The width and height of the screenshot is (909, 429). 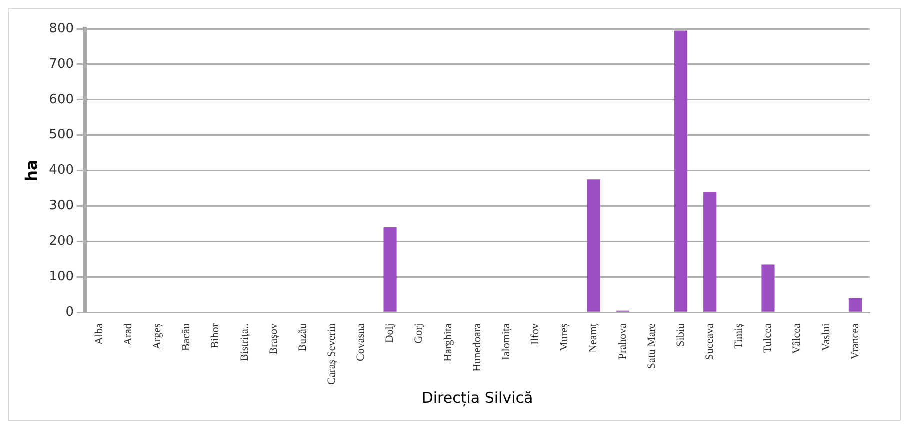 What do you see at coordinates (652, 346) in the screenshot?
I see `x-tick-label: Satu Mare` at bounding box center [652, 346].